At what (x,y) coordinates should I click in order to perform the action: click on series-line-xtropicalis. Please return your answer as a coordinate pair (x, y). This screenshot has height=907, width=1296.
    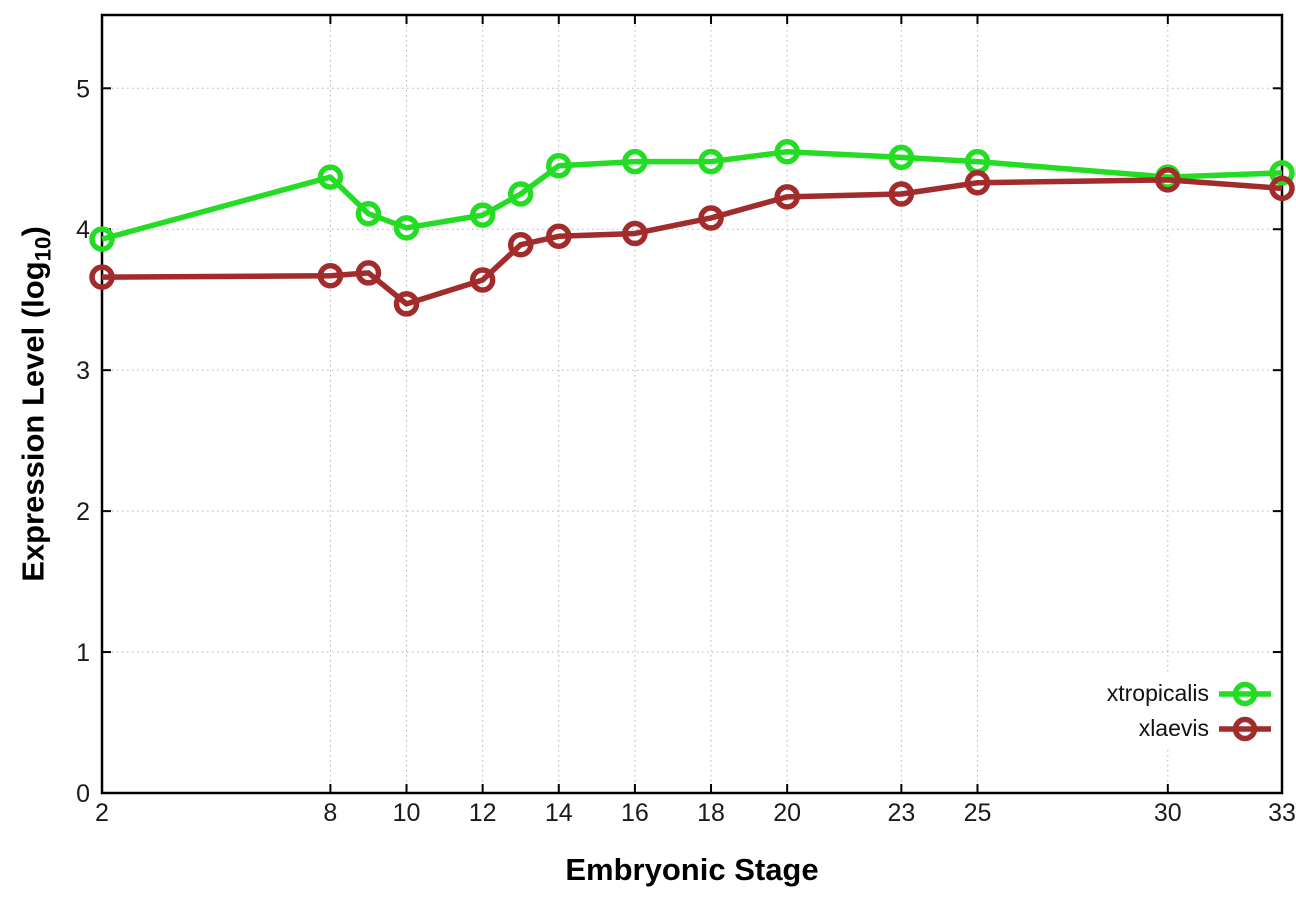
    Looking at the image, I should click on (692, 195).